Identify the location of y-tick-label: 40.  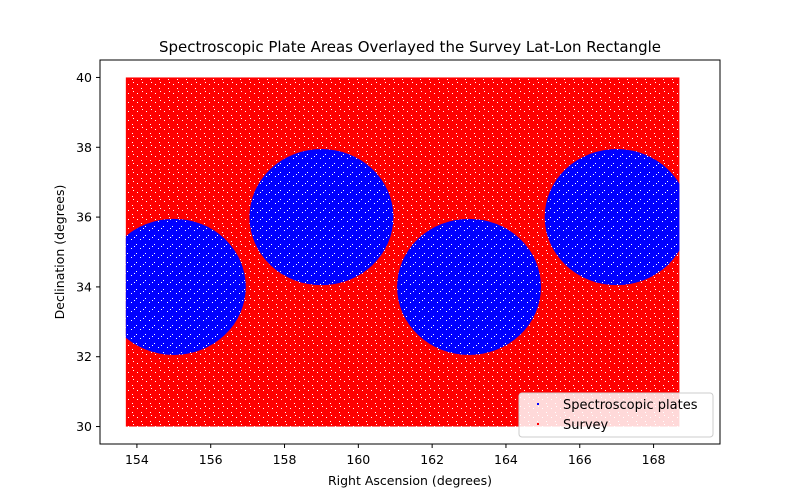
(84, 77).